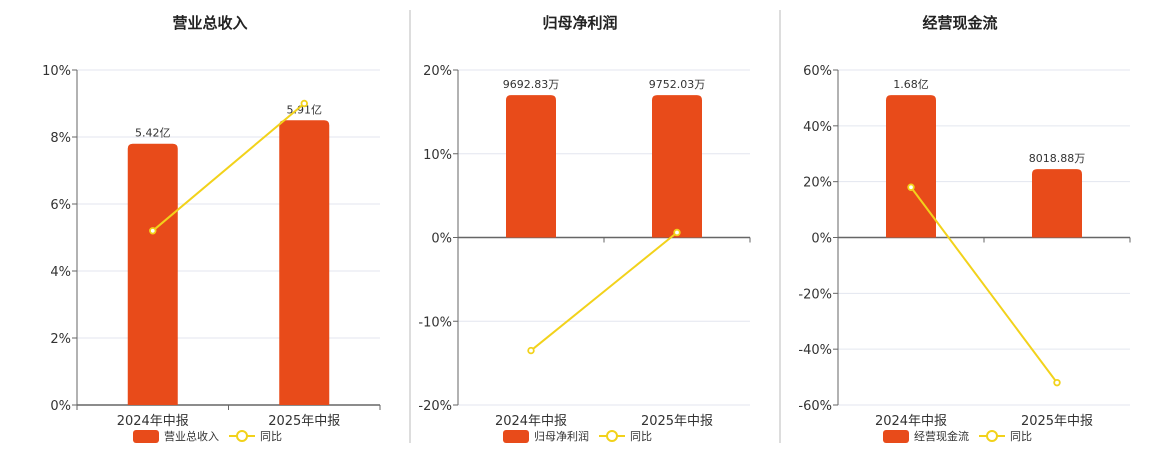  Describe the element at coordinates (815, 350) in the screenshot. I see `y-tick-label: -40%` at that location.